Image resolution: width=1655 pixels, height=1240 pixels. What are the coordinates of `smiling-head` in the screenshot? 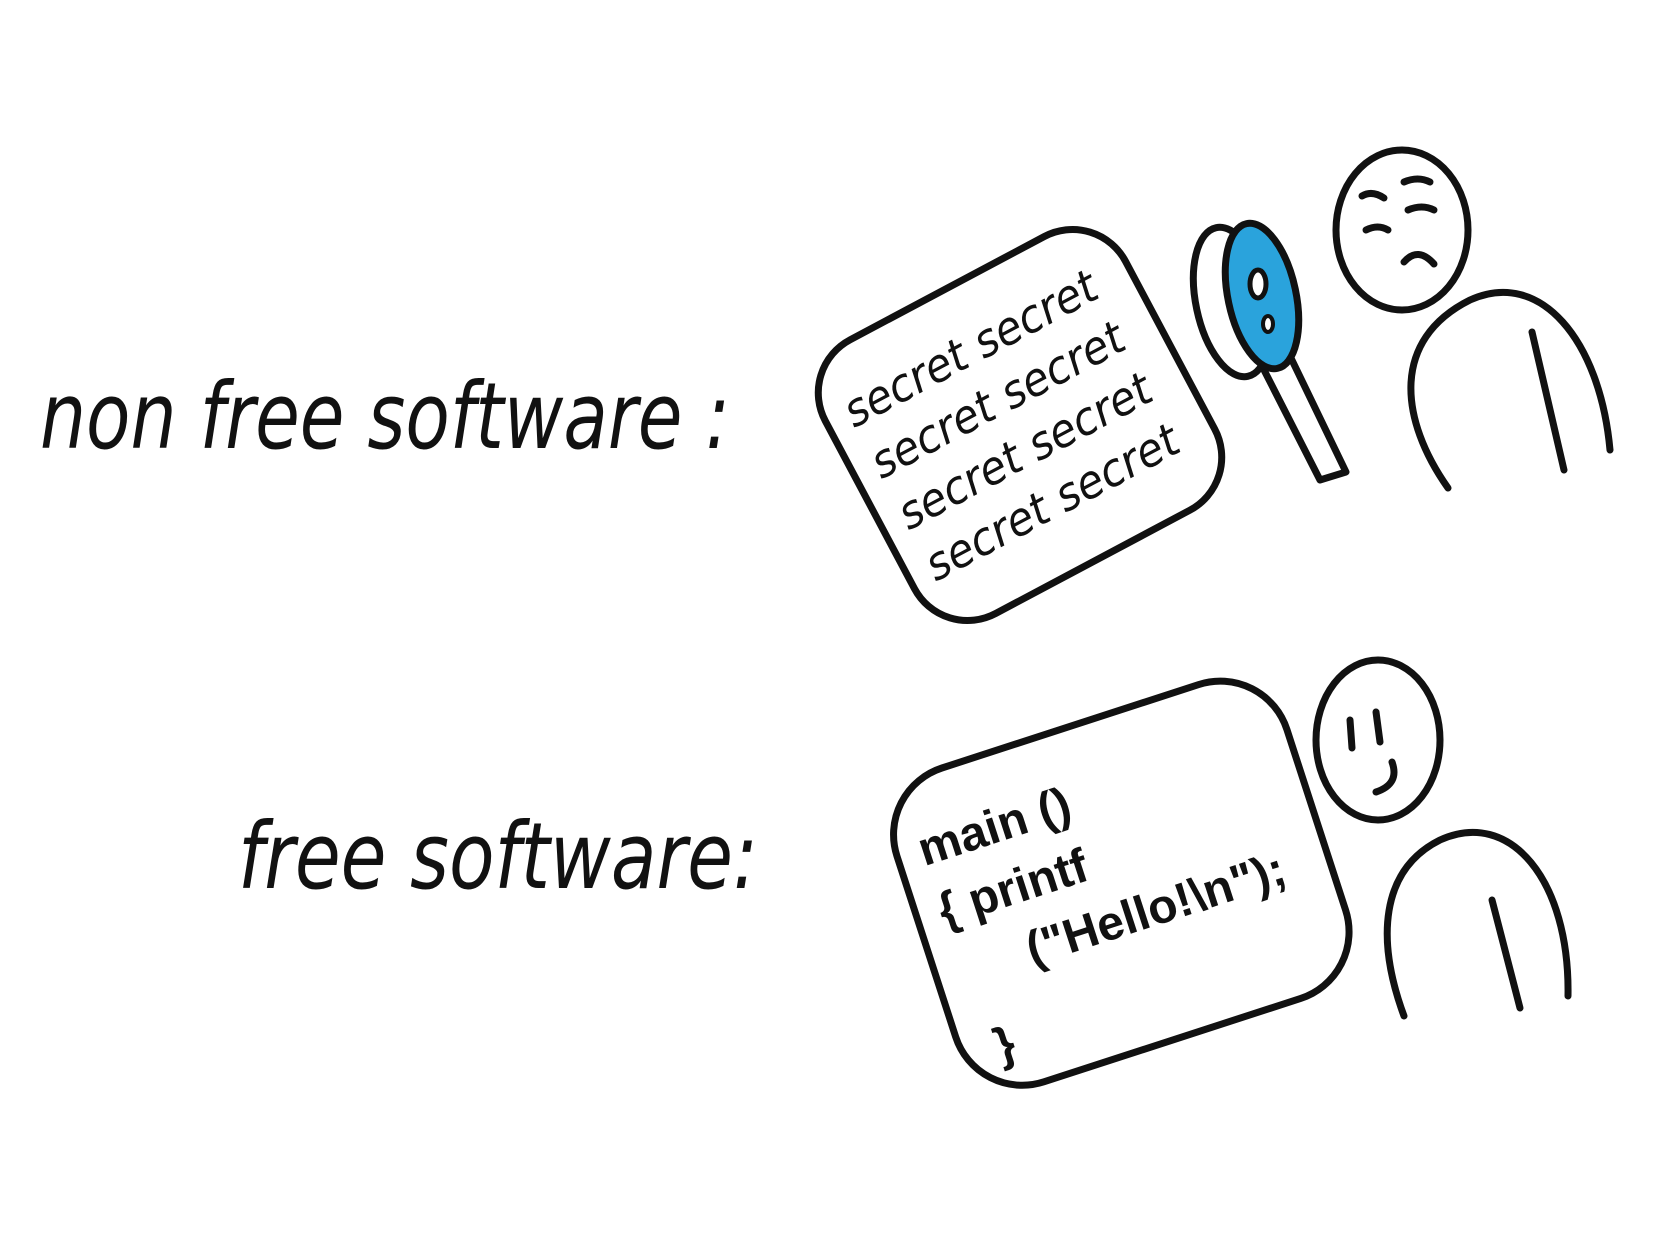 It's located at (1378, 740).